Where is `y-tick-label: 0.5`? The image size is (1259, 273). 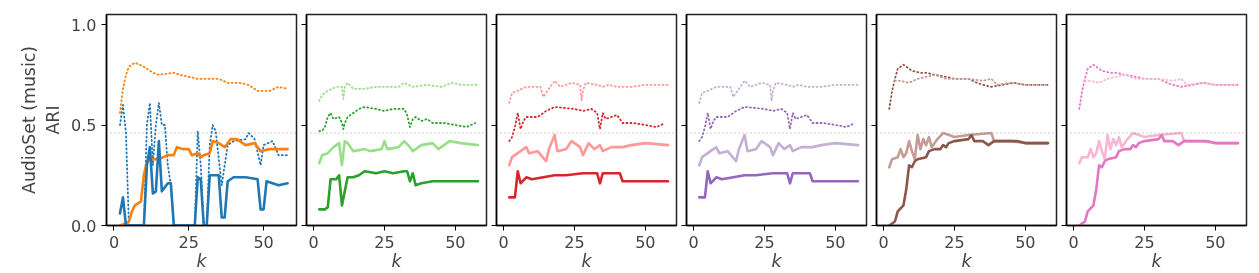
y-tick-label: 0.5 is located at coordinates (84, 126).